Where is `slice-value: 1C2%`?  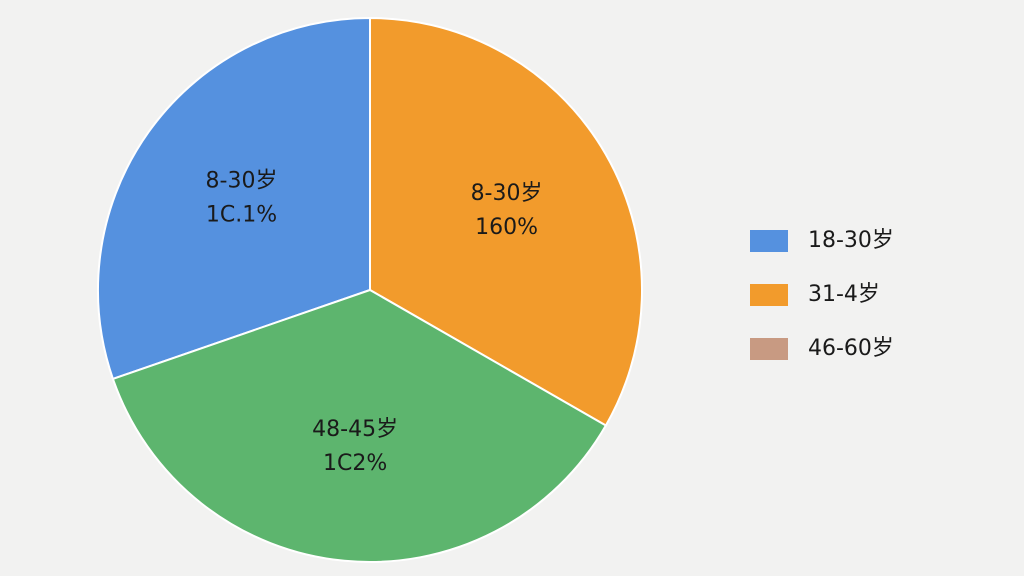
slice-value: 1C2% is located at coordinates (355, 463).